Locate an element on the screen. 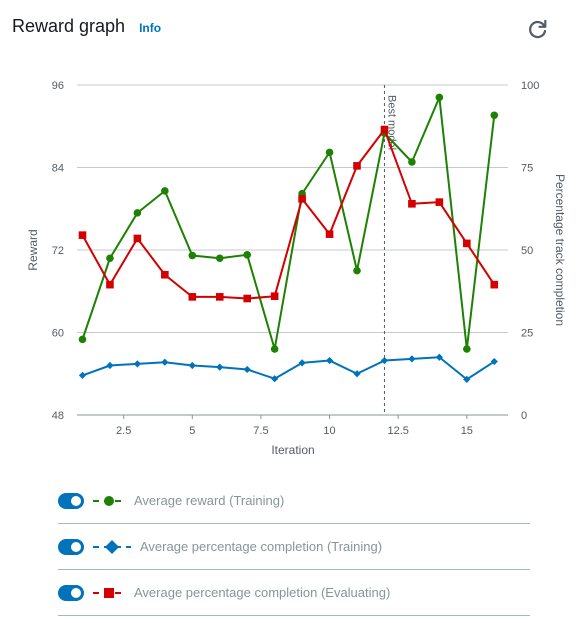 The image size is (581, 623). legend-item-training-completion: Average percentage completion (Training) is located at coordinates (294, 547).